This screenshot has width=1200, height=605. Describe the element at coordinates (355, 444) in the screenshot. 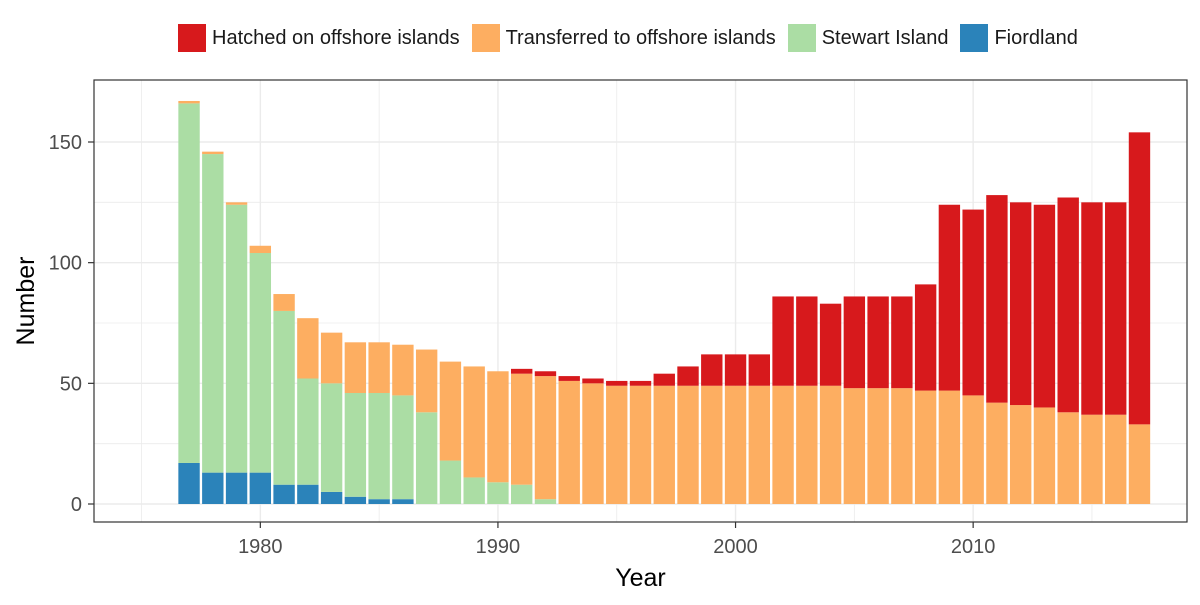

I see `bar-stewart-1984` at that location.